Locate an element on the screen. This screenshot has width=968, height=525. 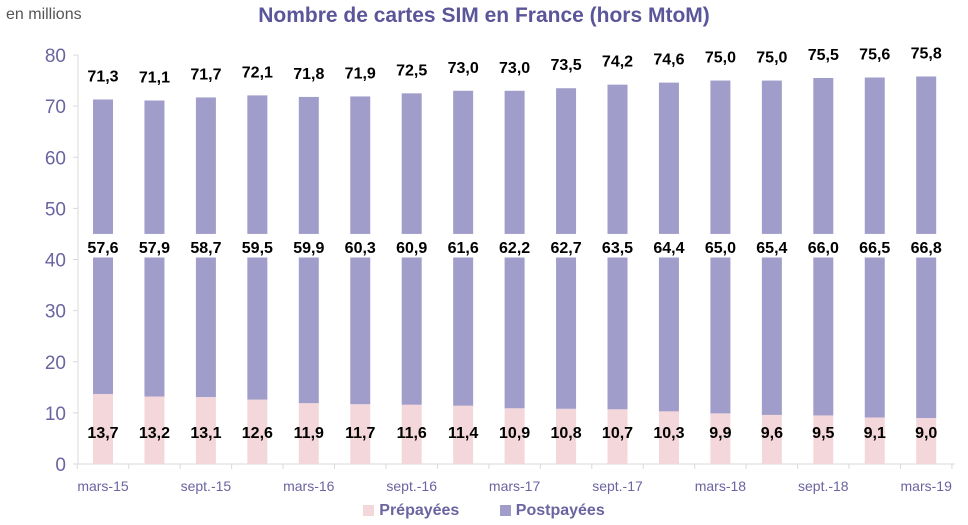
prepayees-label: 12,6 is located at coordinates (257, 433).